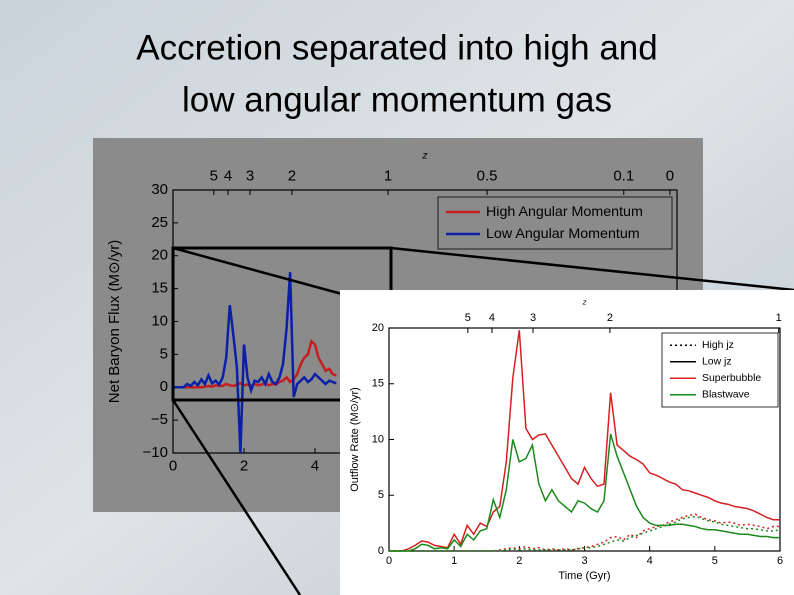  Describe the element at coordinates (555, 223) in the screenshot. I see `legend-box` at that location.